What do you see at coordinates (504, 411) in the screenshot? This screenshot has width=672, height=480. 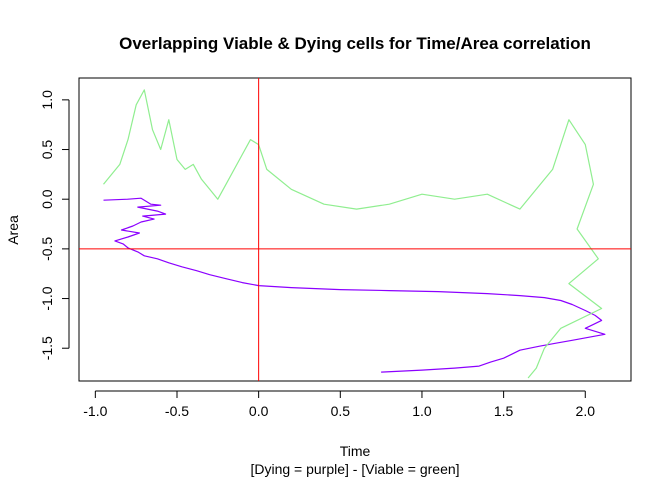 I see `x-tick-label: 1.5` at bounding box center [504, 411].